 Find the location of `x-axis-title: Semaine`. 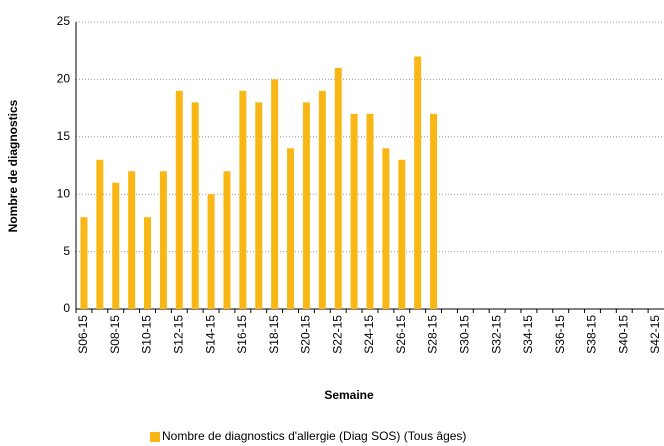

x-axis-title: Semaine is located at coordinates (349, 395).